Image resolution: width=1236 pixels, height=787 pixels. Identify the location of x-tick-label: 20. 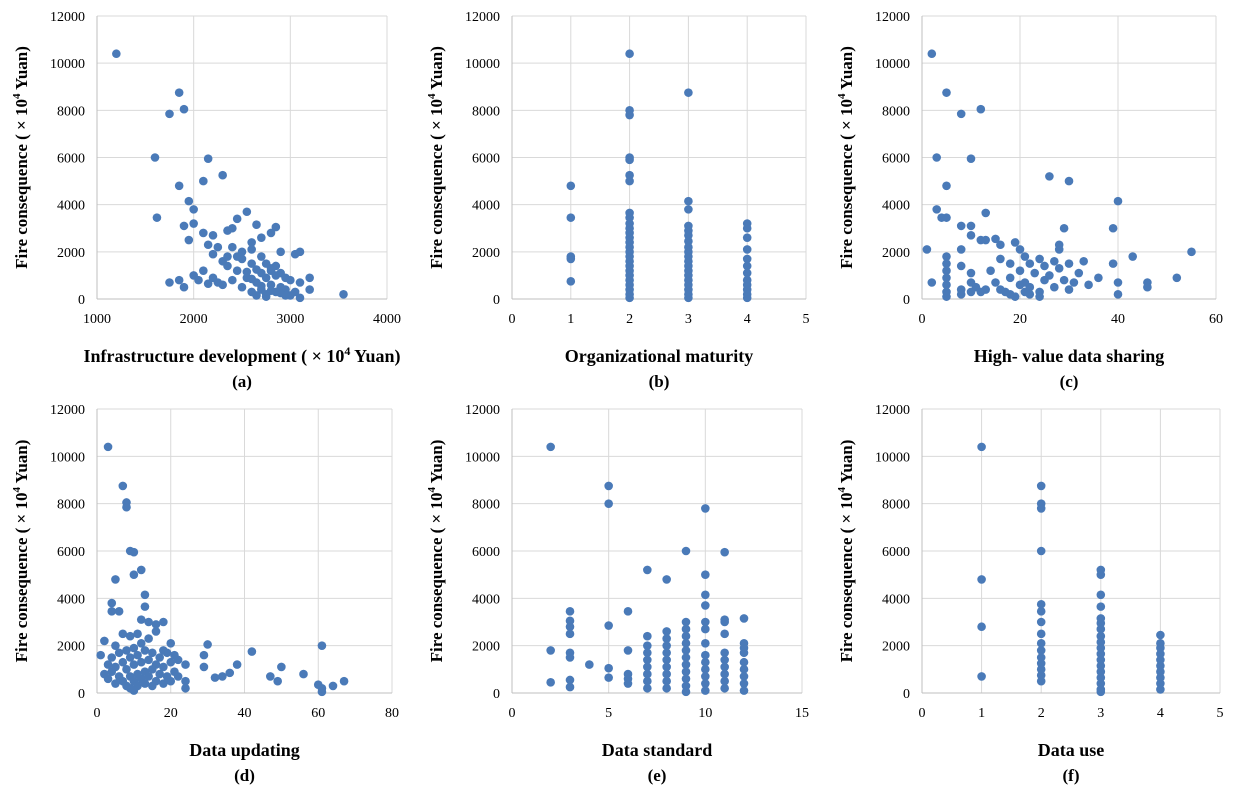
(1020, 319).